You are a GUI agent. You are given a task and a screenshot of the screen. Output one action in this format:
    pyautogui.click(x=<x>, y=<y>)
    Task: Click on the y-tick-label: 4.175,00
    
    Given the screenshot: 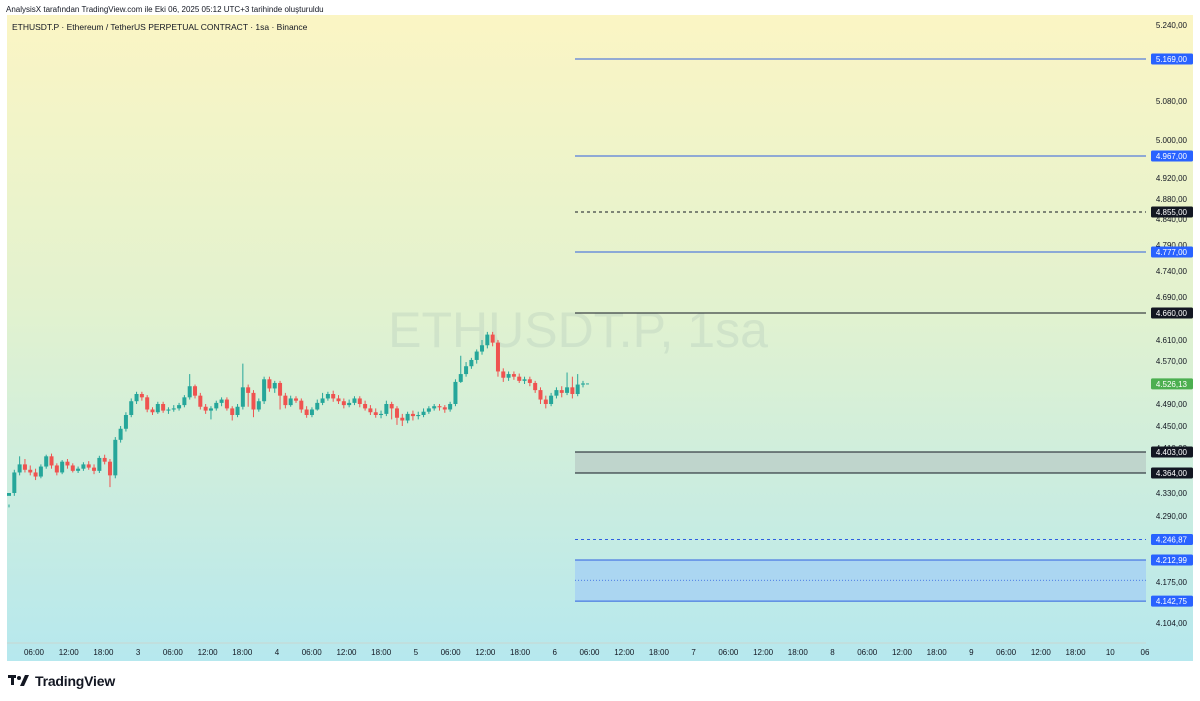 What is the action you would take?
    pyautogui.click(x=1172, y=582)
    